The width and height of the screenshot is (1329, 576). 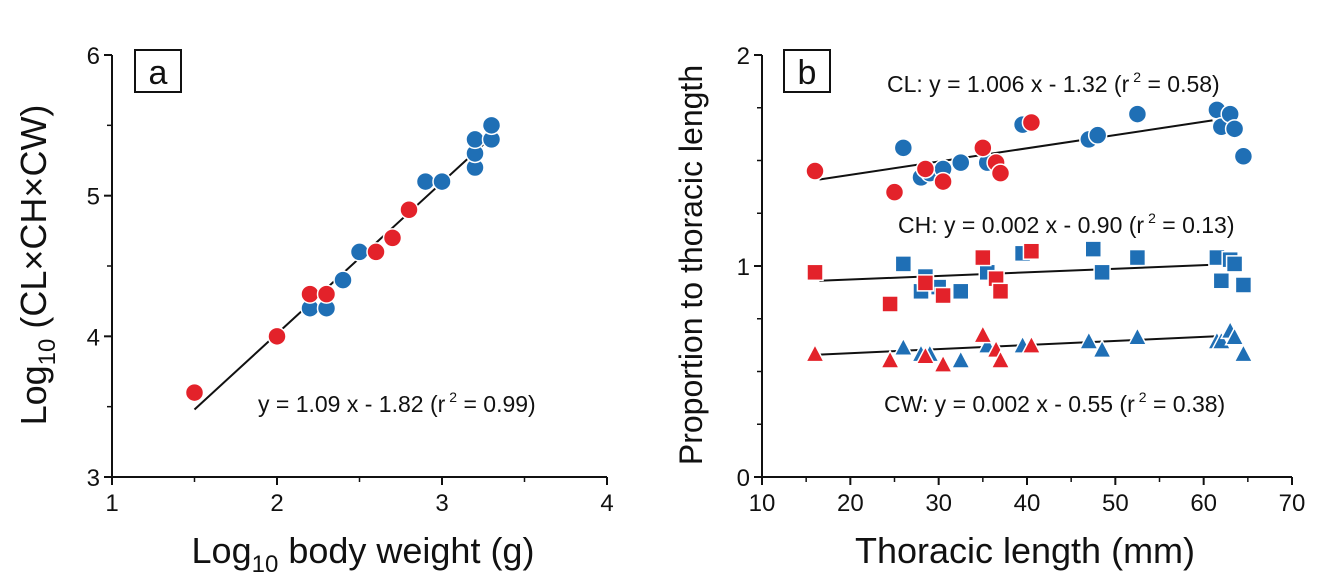 I want to click on panel-a-y-axis-title: Log10 (CL×CH×CW), so click(x=37, y=265).